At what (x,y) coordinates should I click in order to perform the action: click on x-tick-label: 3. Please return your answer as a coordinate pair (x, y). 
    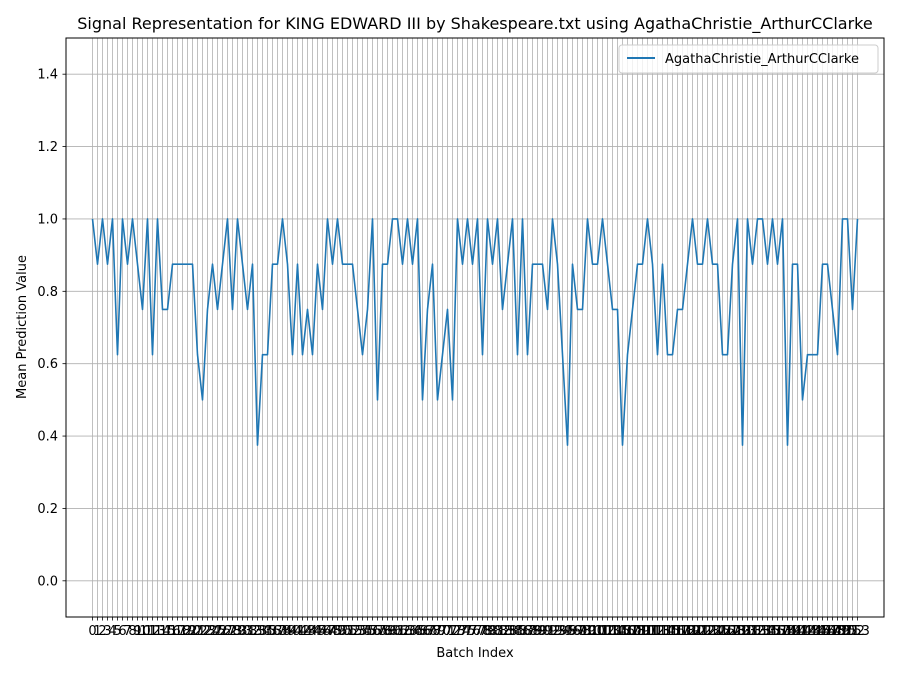
    Looking at the image, I should click on (107, 631).